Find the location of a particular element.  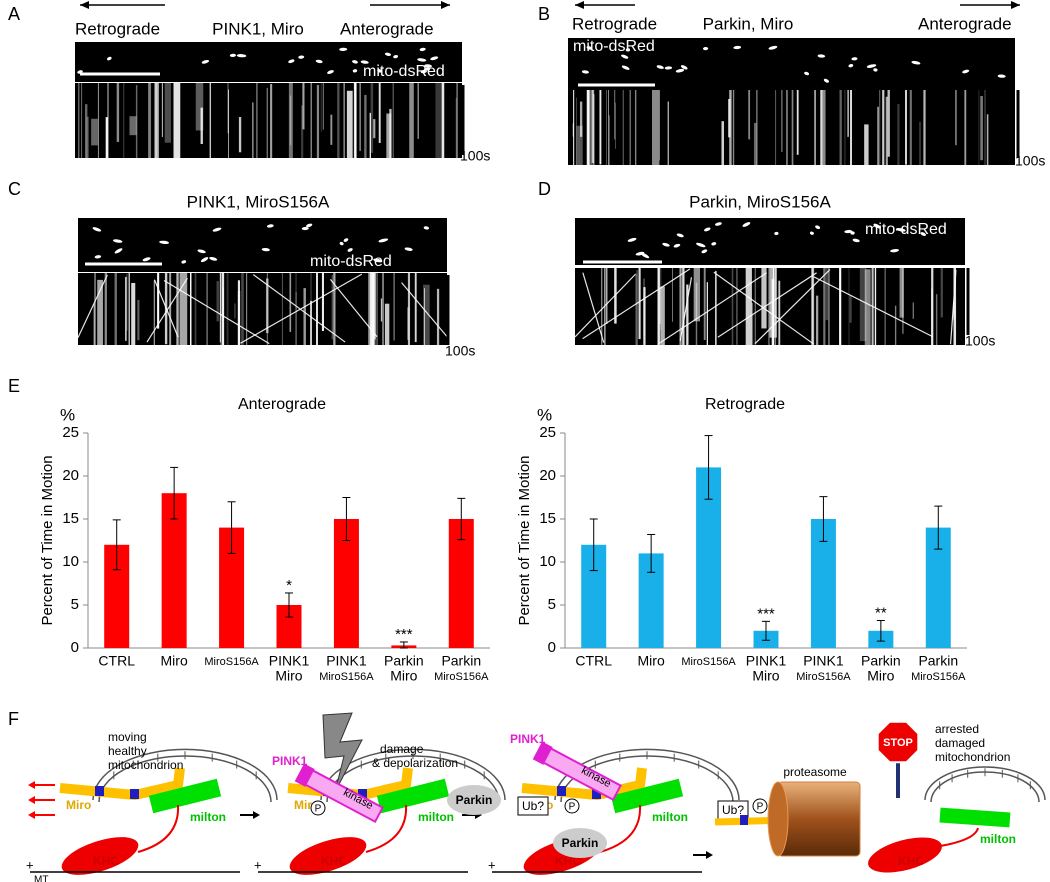

mitochondrion-inner is located at coordinates (985, 787).